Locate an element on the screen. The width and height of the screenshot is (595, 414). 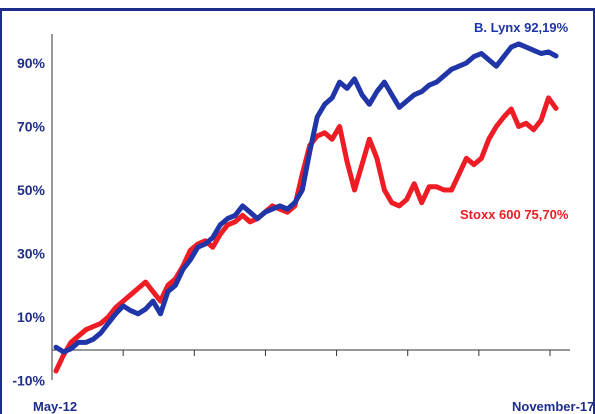
series-label-stoxx: Stoxx 600 75,70% is located at coordinates (514, 214).